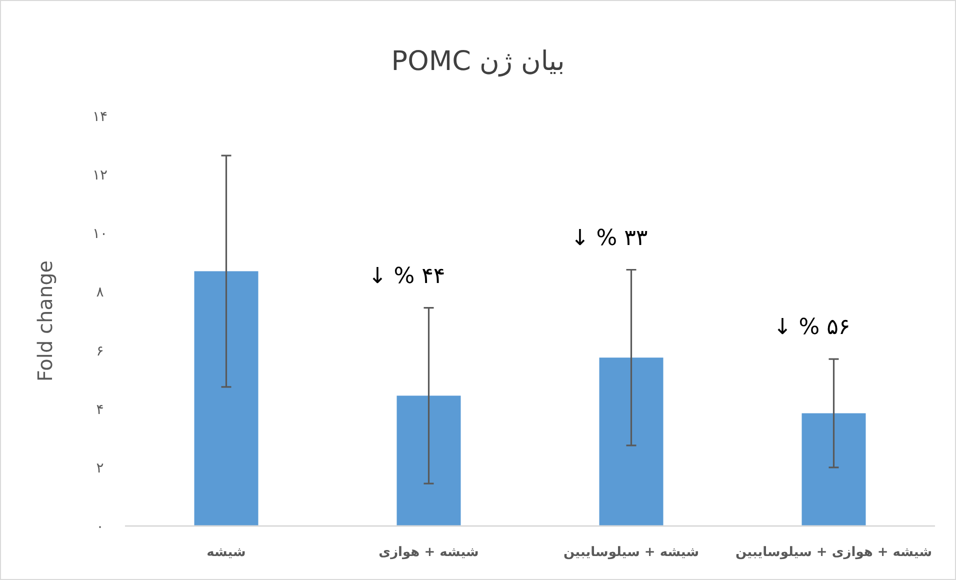  Describe the element at coordinates (609, 238) in the screenshot. I see `annotation: ↓ % ۳۳` at that location.